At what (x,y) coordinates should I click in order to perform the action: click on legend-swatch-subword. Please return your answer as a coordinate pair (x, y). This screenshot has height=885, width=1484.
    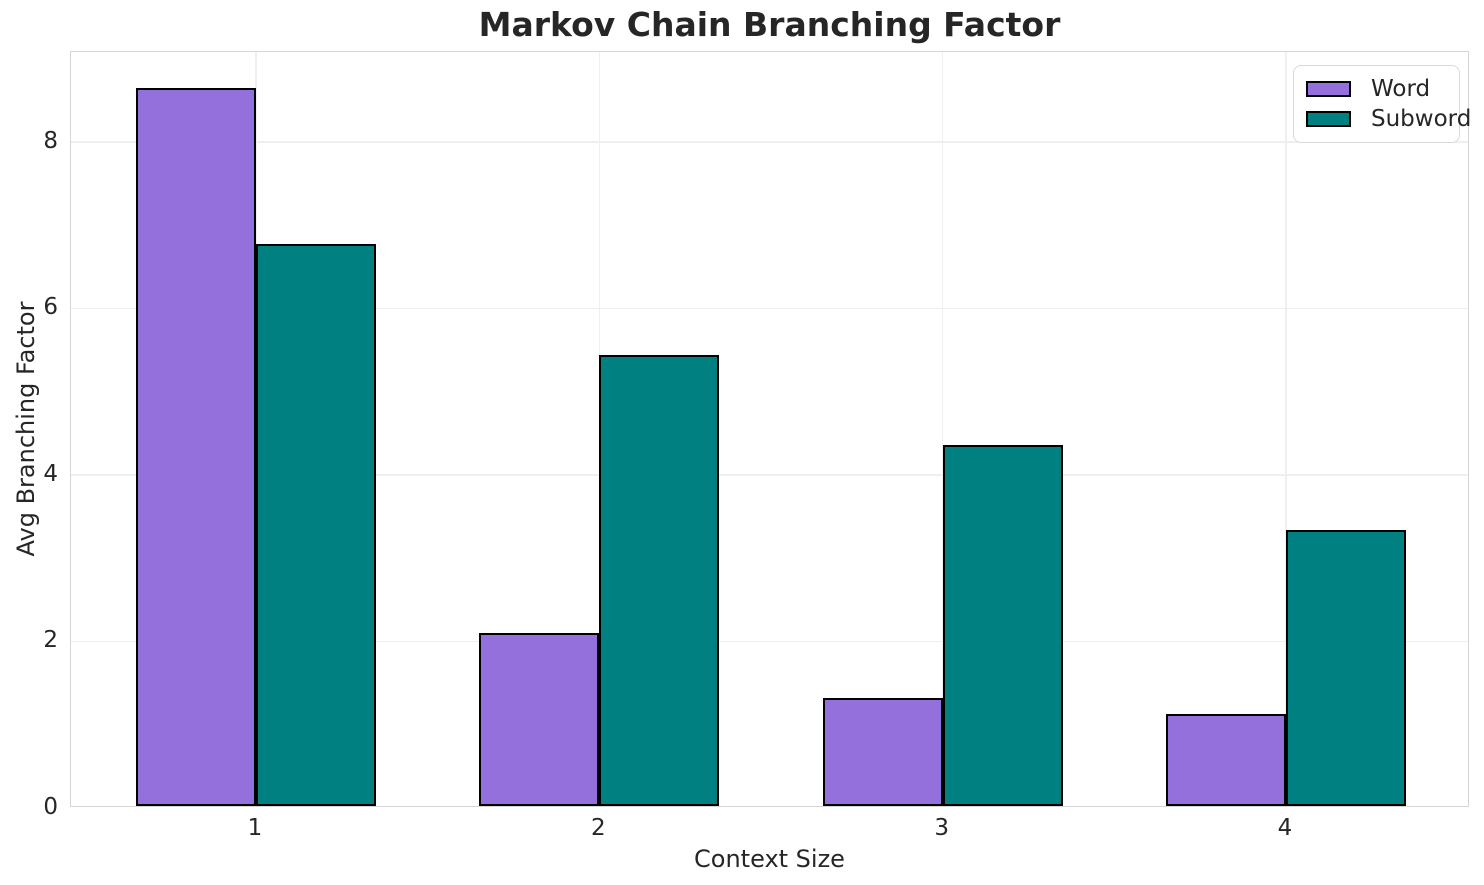
    Looking at the image, I should click on (1328, 119).